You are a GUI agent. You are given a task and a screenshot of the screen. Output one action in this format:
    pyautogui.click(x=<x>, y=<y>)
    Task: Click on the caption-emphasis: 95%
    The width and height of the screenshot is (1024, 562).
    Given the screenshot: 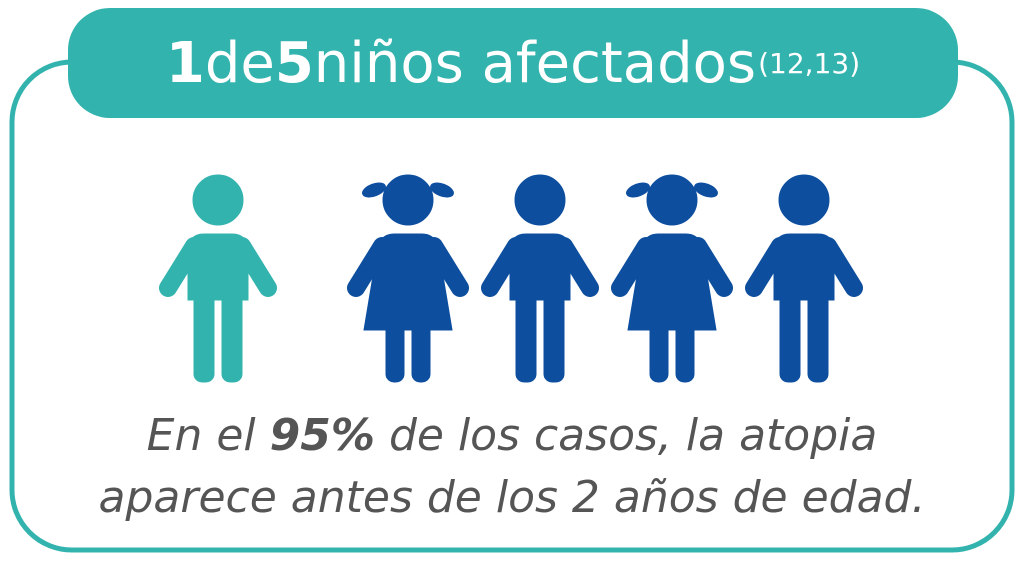 What is the action you would take?
    pyautogui.click(x=322, y=435)
    